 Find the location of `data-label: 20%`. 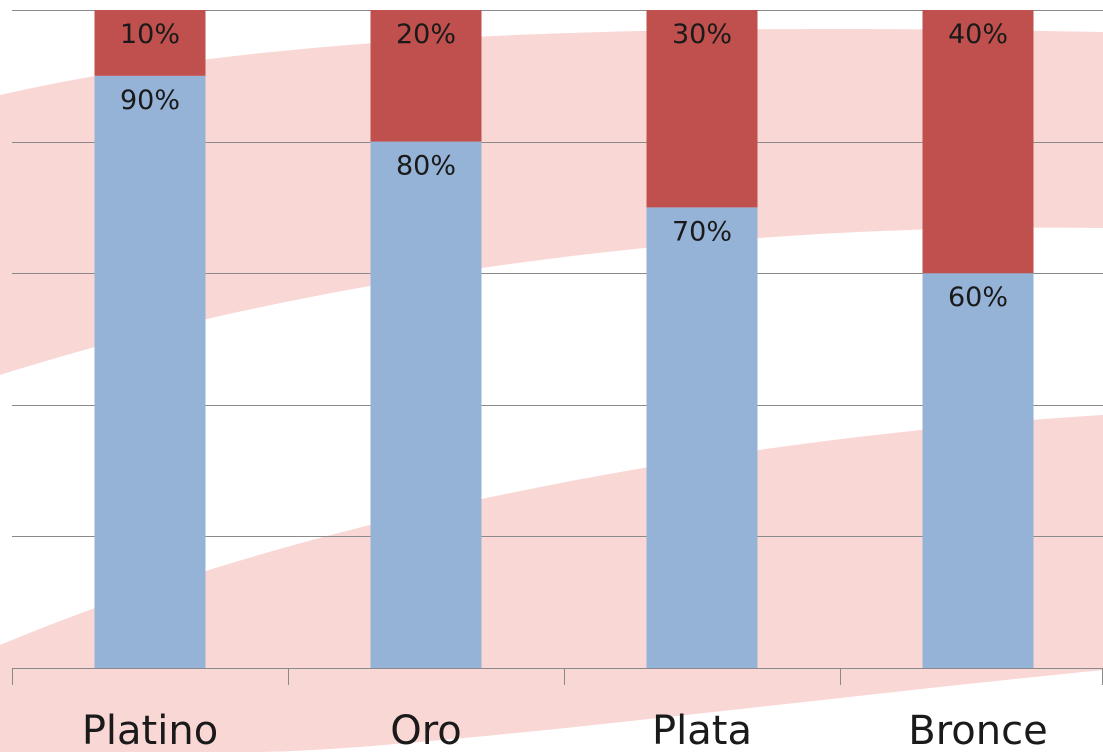

data-label: 20% is located at coordinates (426, 34).